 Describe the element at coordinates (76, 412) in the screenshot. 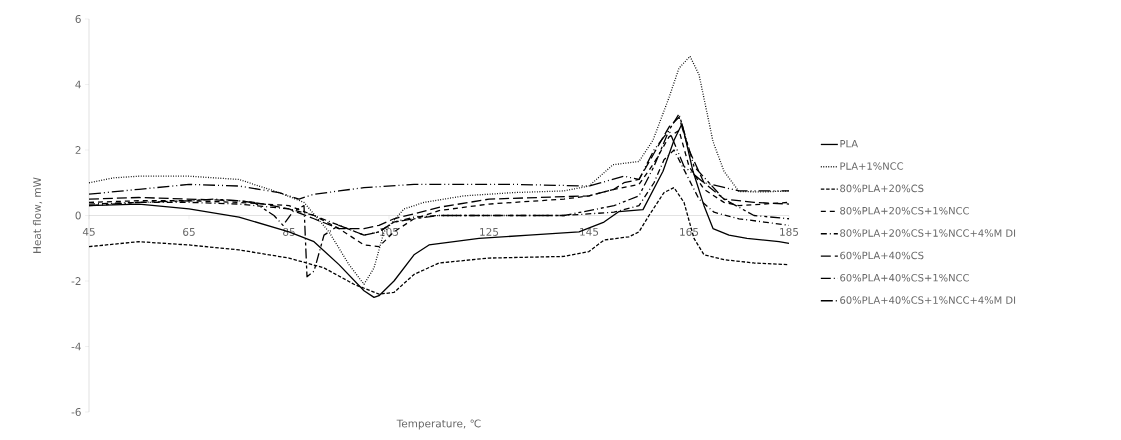

I see `y-tick-label: -6` at that location.